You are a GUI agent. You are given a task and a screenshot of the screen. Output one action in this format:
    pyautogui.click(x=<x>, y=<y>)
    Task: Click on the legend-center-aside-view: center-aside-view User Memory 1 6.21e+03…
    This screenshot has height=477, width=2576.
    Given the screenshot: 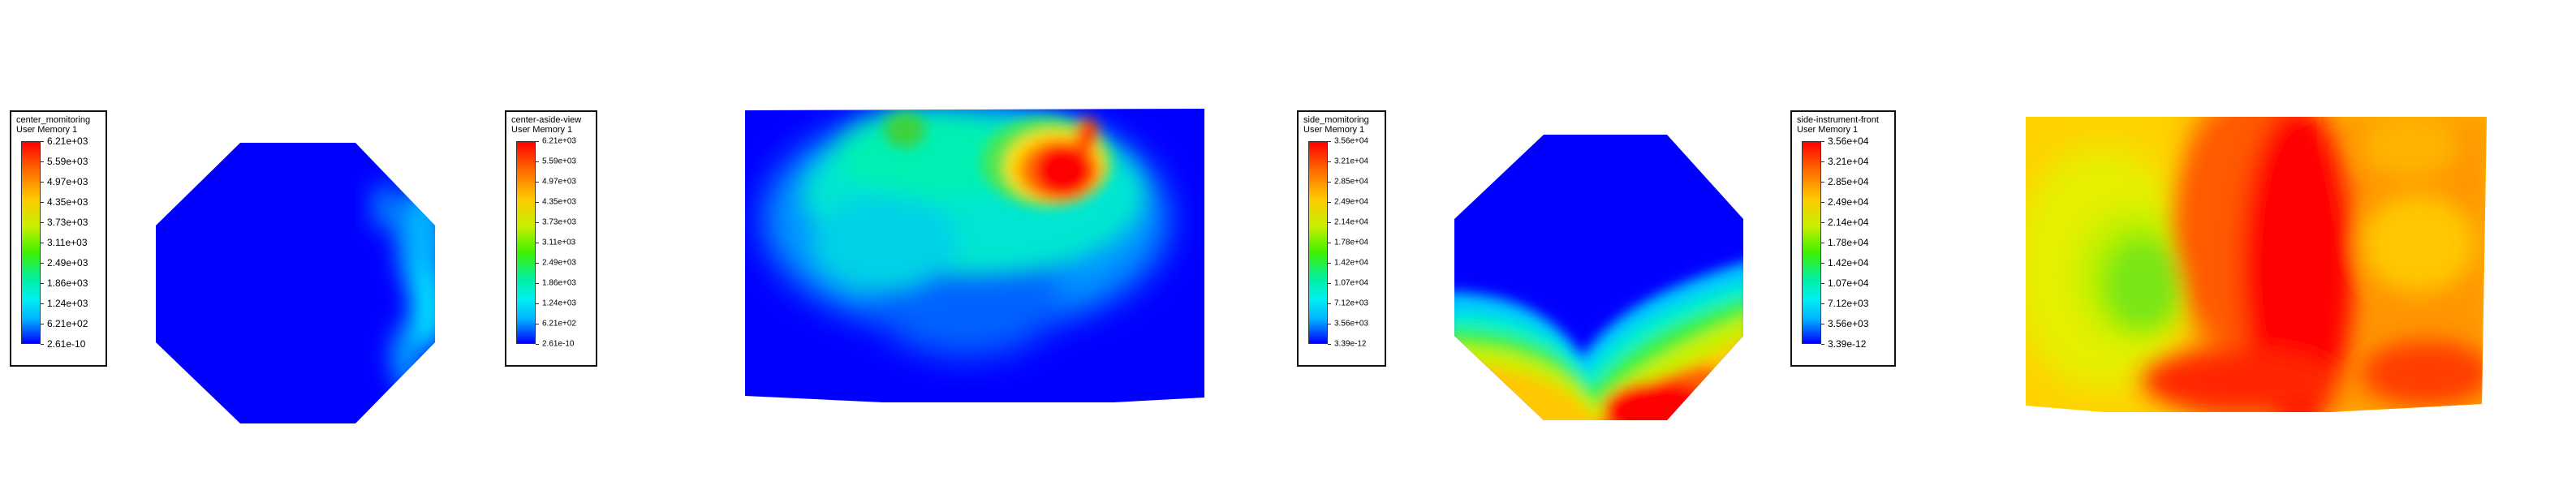 What is the action you would take?
    pyautogui.click(x=551, y=238)
    